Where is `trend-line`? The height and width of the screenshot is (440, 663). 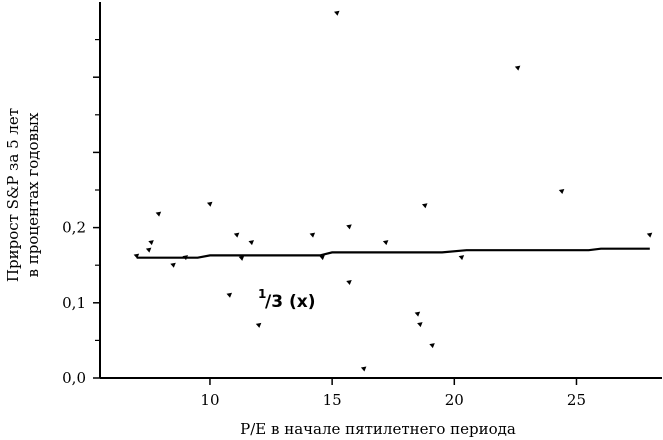 trend-line is located at coordinates (393, 253).